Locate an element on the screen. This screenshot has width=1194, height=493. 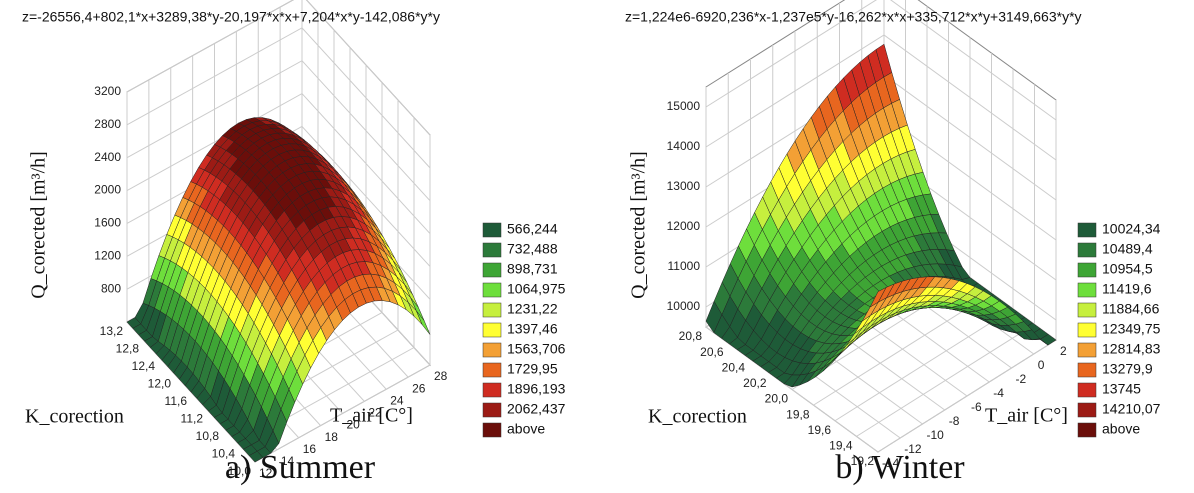
x-tick-label: 2 is located at coordinates (1063, 351).